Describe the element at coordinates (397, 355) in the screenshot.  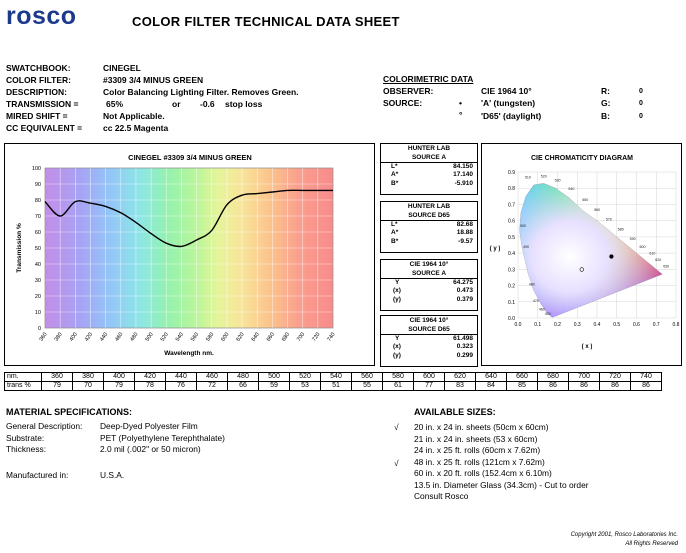
I see `cie-d65-yy-label: (y)` at that location.